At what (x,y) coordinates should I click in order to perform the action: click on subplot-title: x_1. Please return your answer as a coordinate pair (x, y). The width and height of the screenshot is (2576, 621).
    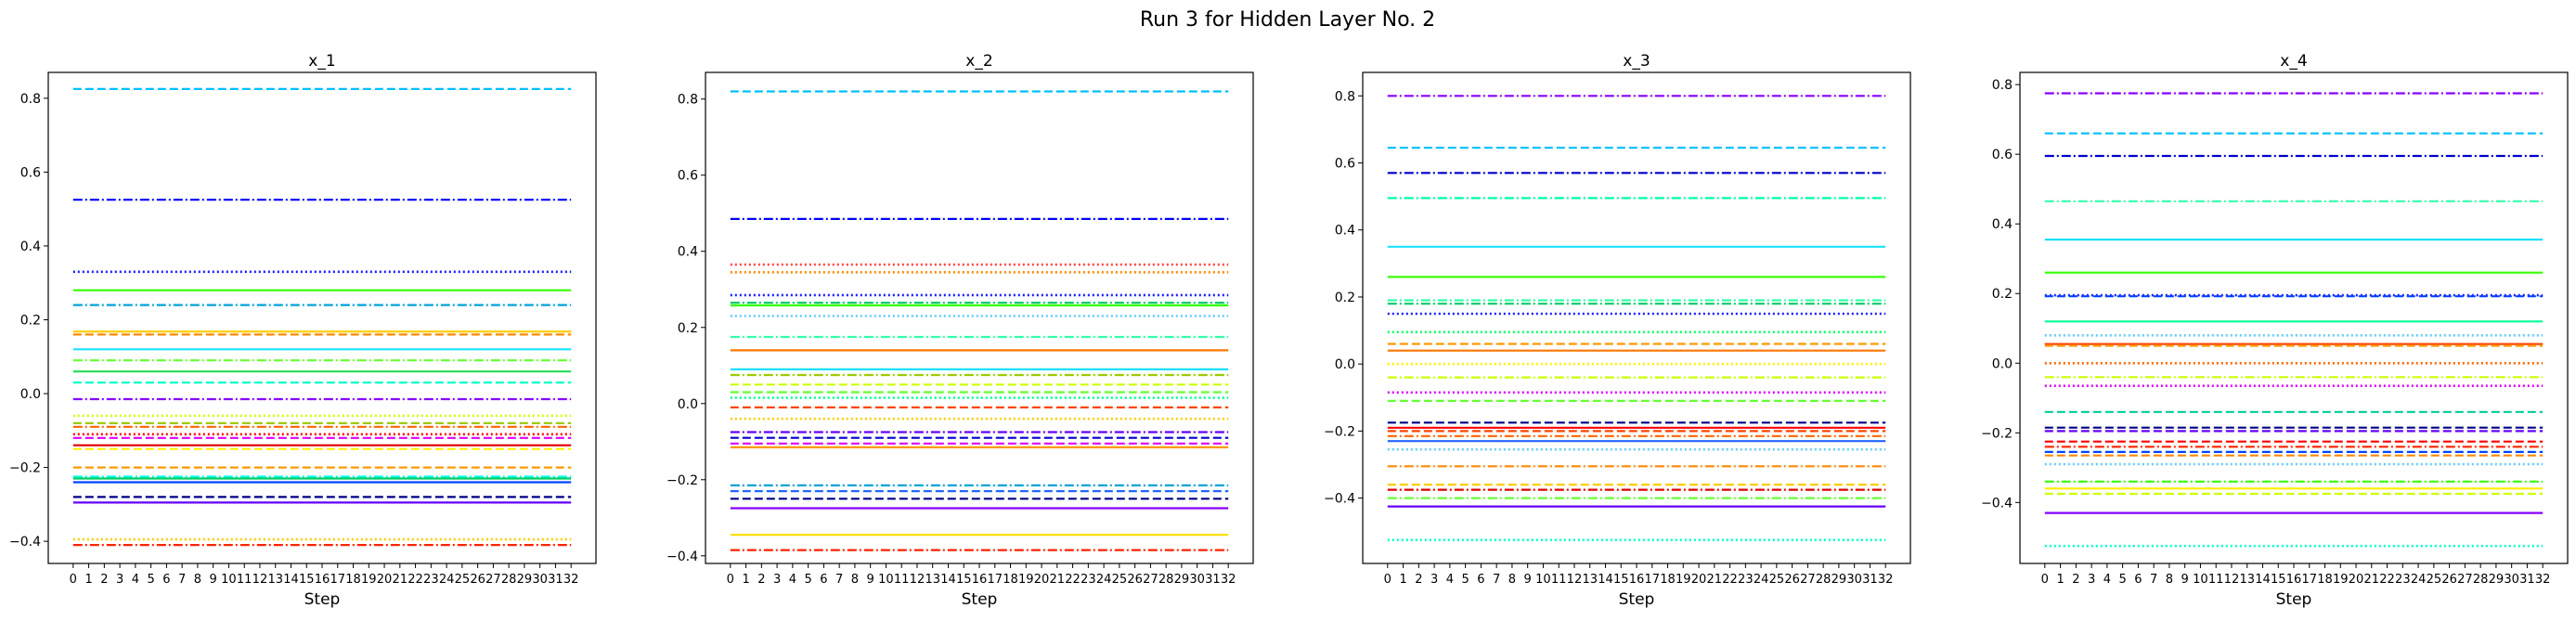
    Looking at the image, I should click on (321, 61).